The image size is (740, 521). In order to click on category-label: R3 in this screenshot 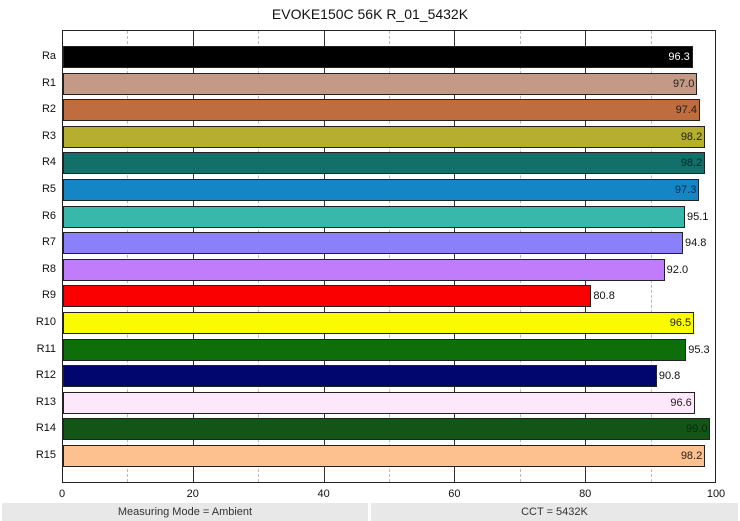, I will do `click(48, 135)`.